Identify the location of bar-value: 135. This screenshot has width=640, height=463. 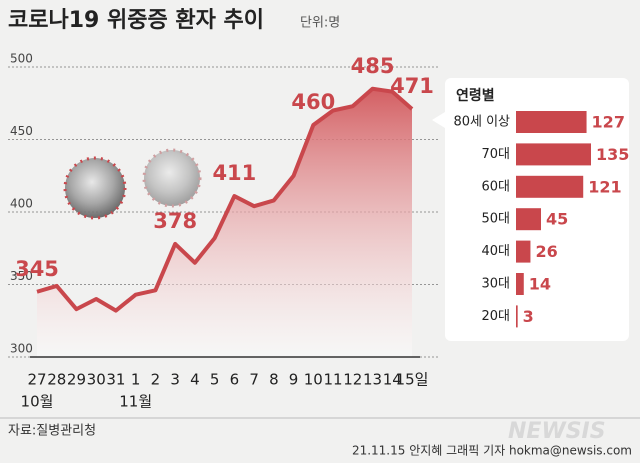
(612, 154).